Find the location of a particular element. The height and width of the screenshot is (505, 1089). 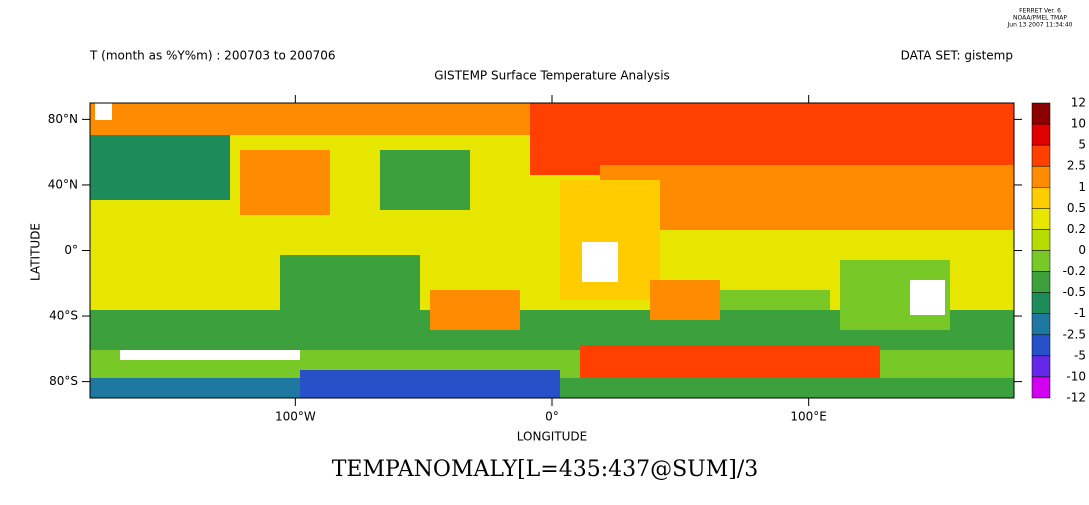

y-axis-label: LATITUDE is located at coordinates (36, 252).